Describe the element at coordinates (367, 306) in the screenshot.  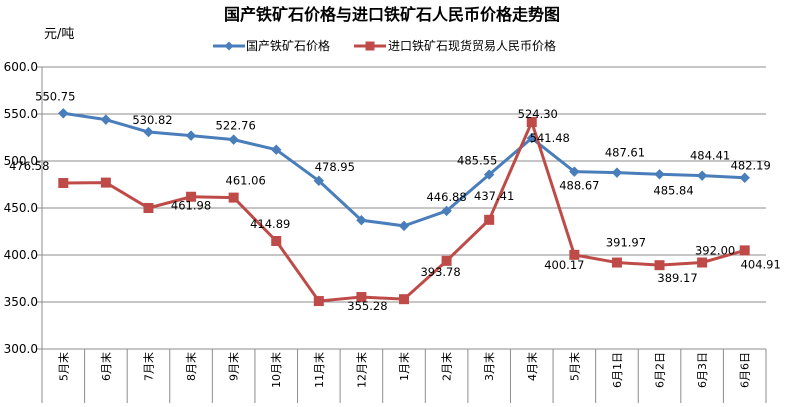
I see `data-label: 355.28` at that location.